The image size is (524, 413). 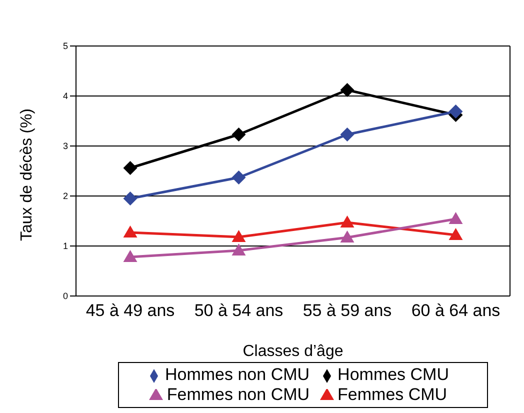 What do you see at coordinates (238, 394) in the screenshot?
I see `legend-label: Femmes non CMU` at bounding box center [238, 394].